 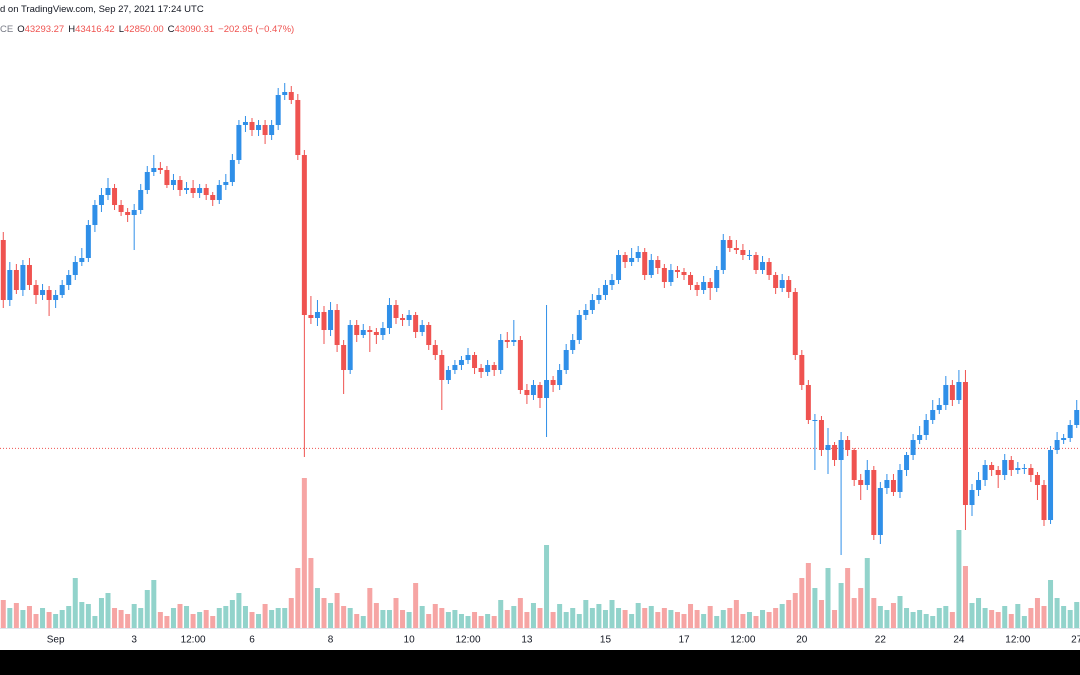 What do you see at coordinates (540, 662) in the screenshot?
I see `footer-bar` at bounding box center [540, 662].